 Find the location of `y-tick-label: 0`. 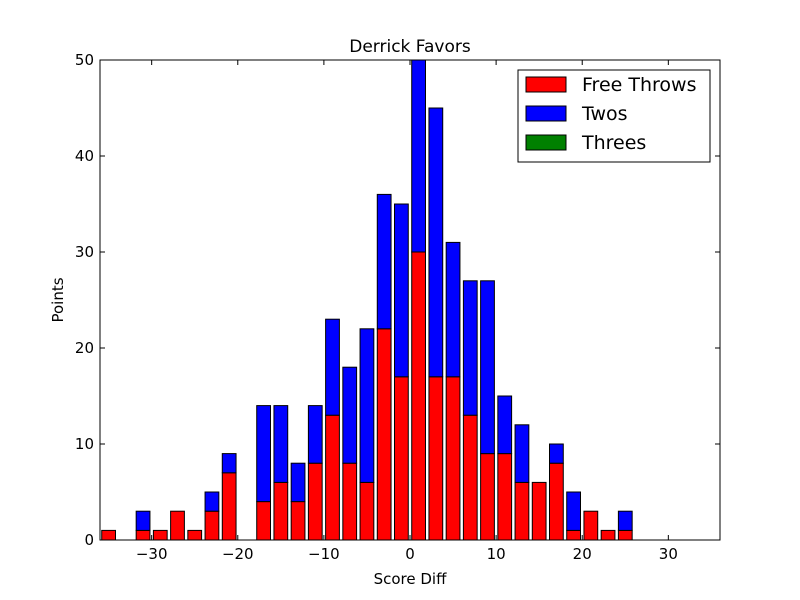

y-tick-label: 0 is located at coordinates (89, 540).